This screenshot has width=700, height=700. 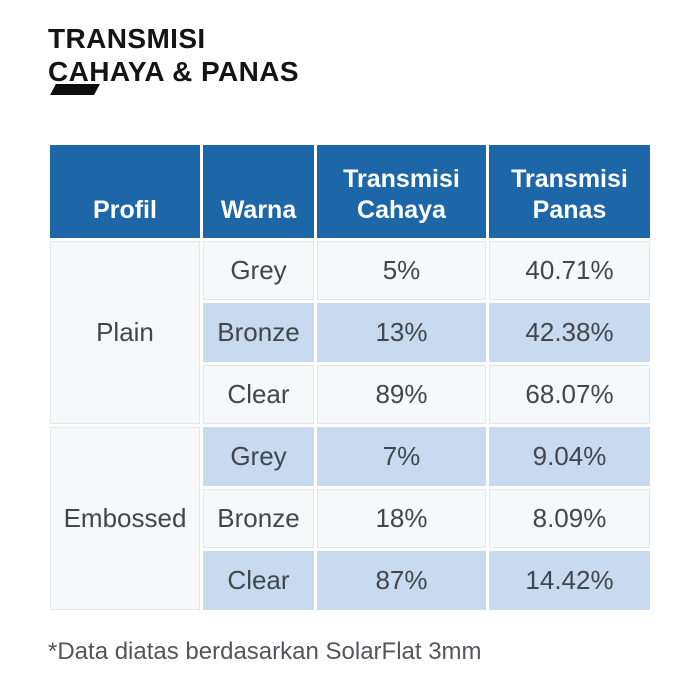 I want to click on table-row: Clear 87% 14.42%, so click(x=350, y=580).